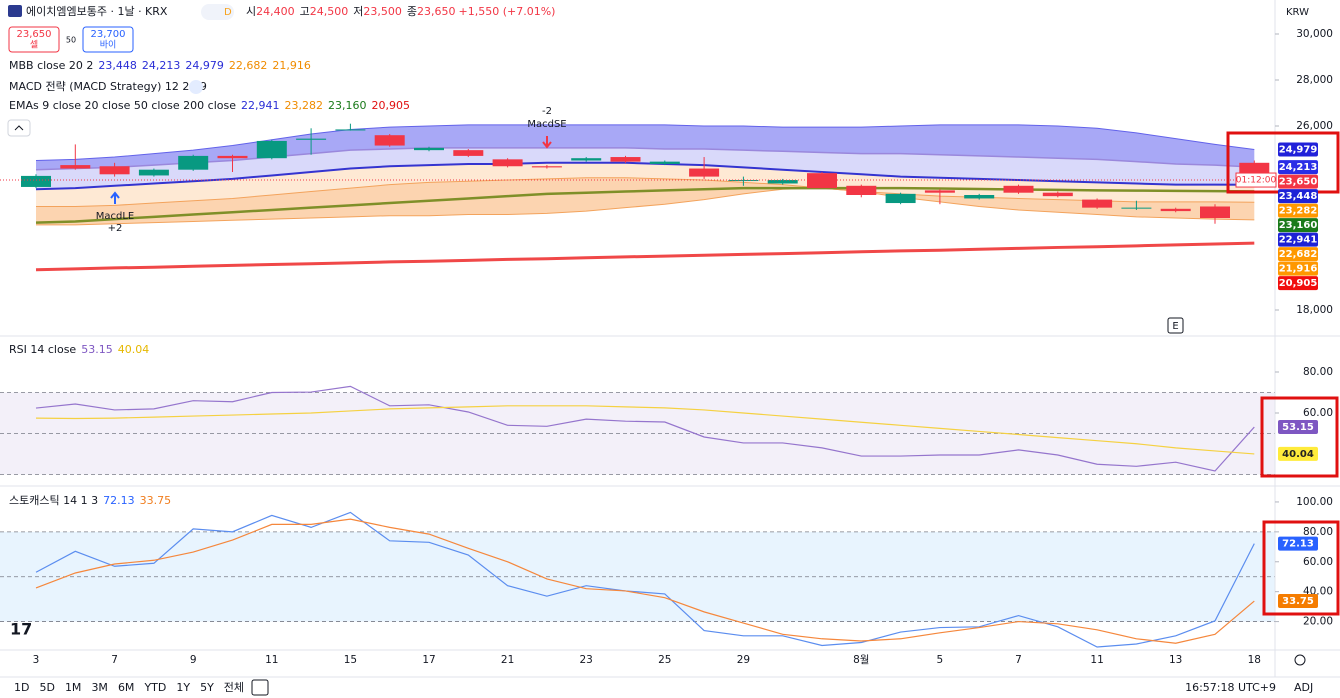 The image size is (1340, 698). What do you see at coordinates (260, 687) in the screenshot?
I see `date-range-icon` at bounding box center [260, 687].